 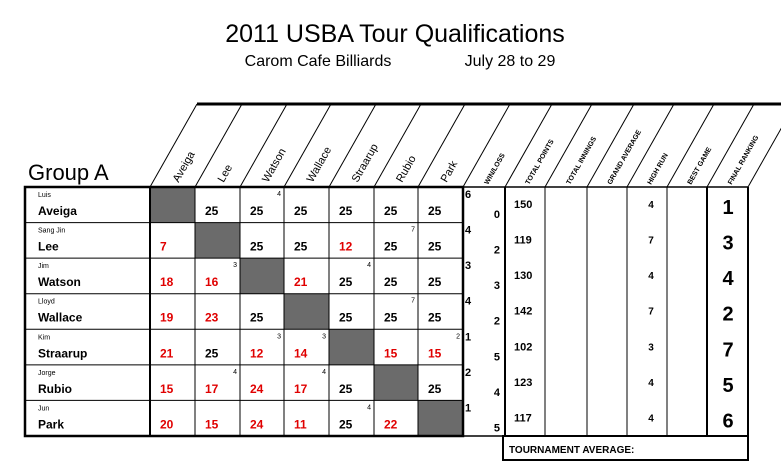 I want to click on score: 24, so click(x=257, y=389).